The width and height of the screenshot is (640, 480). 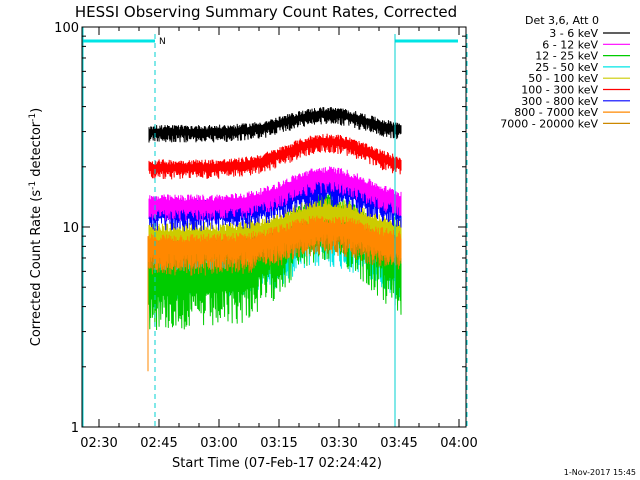 I want to click on x-tick-label: 02:45, so click(x=158, y=443).